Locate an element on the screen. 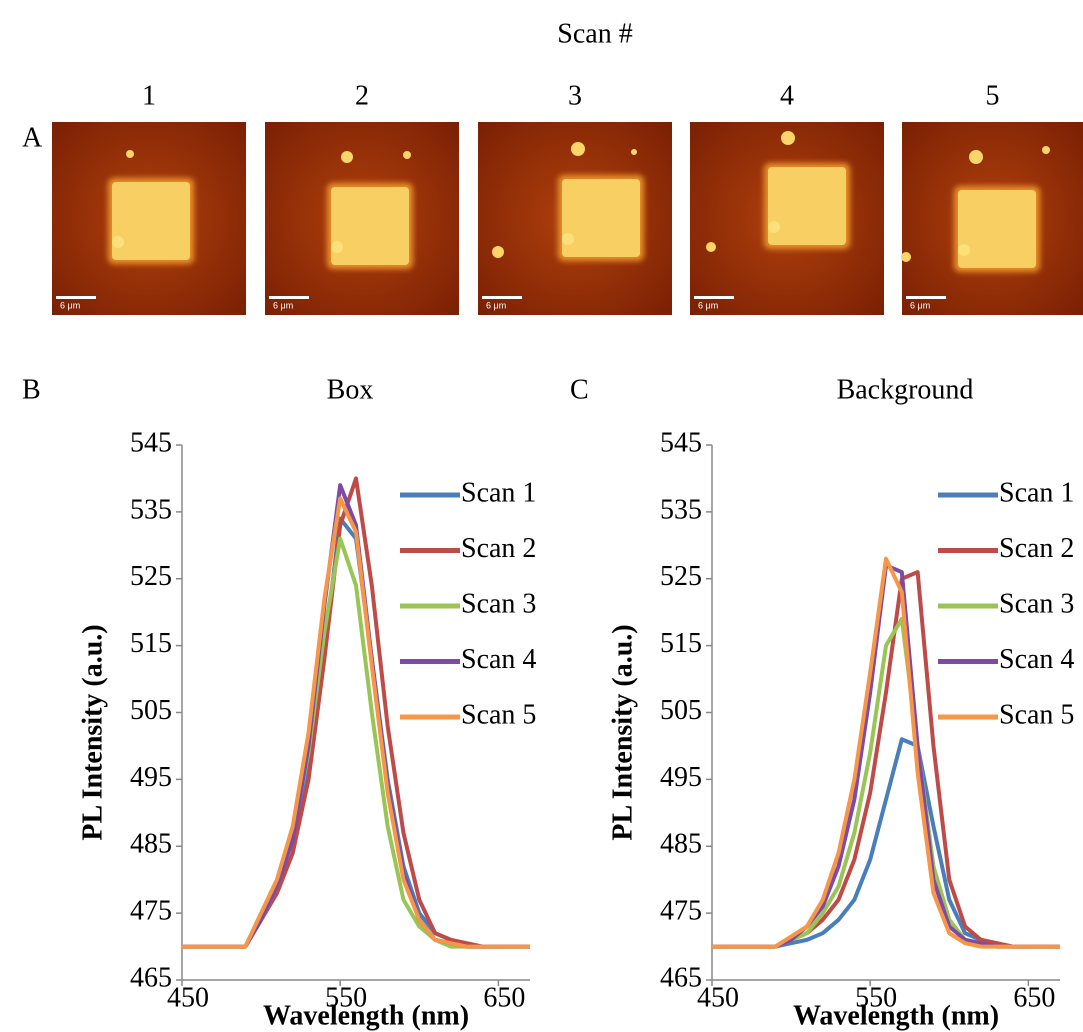  scan-number: 5 is located at coordinates (993, 95).